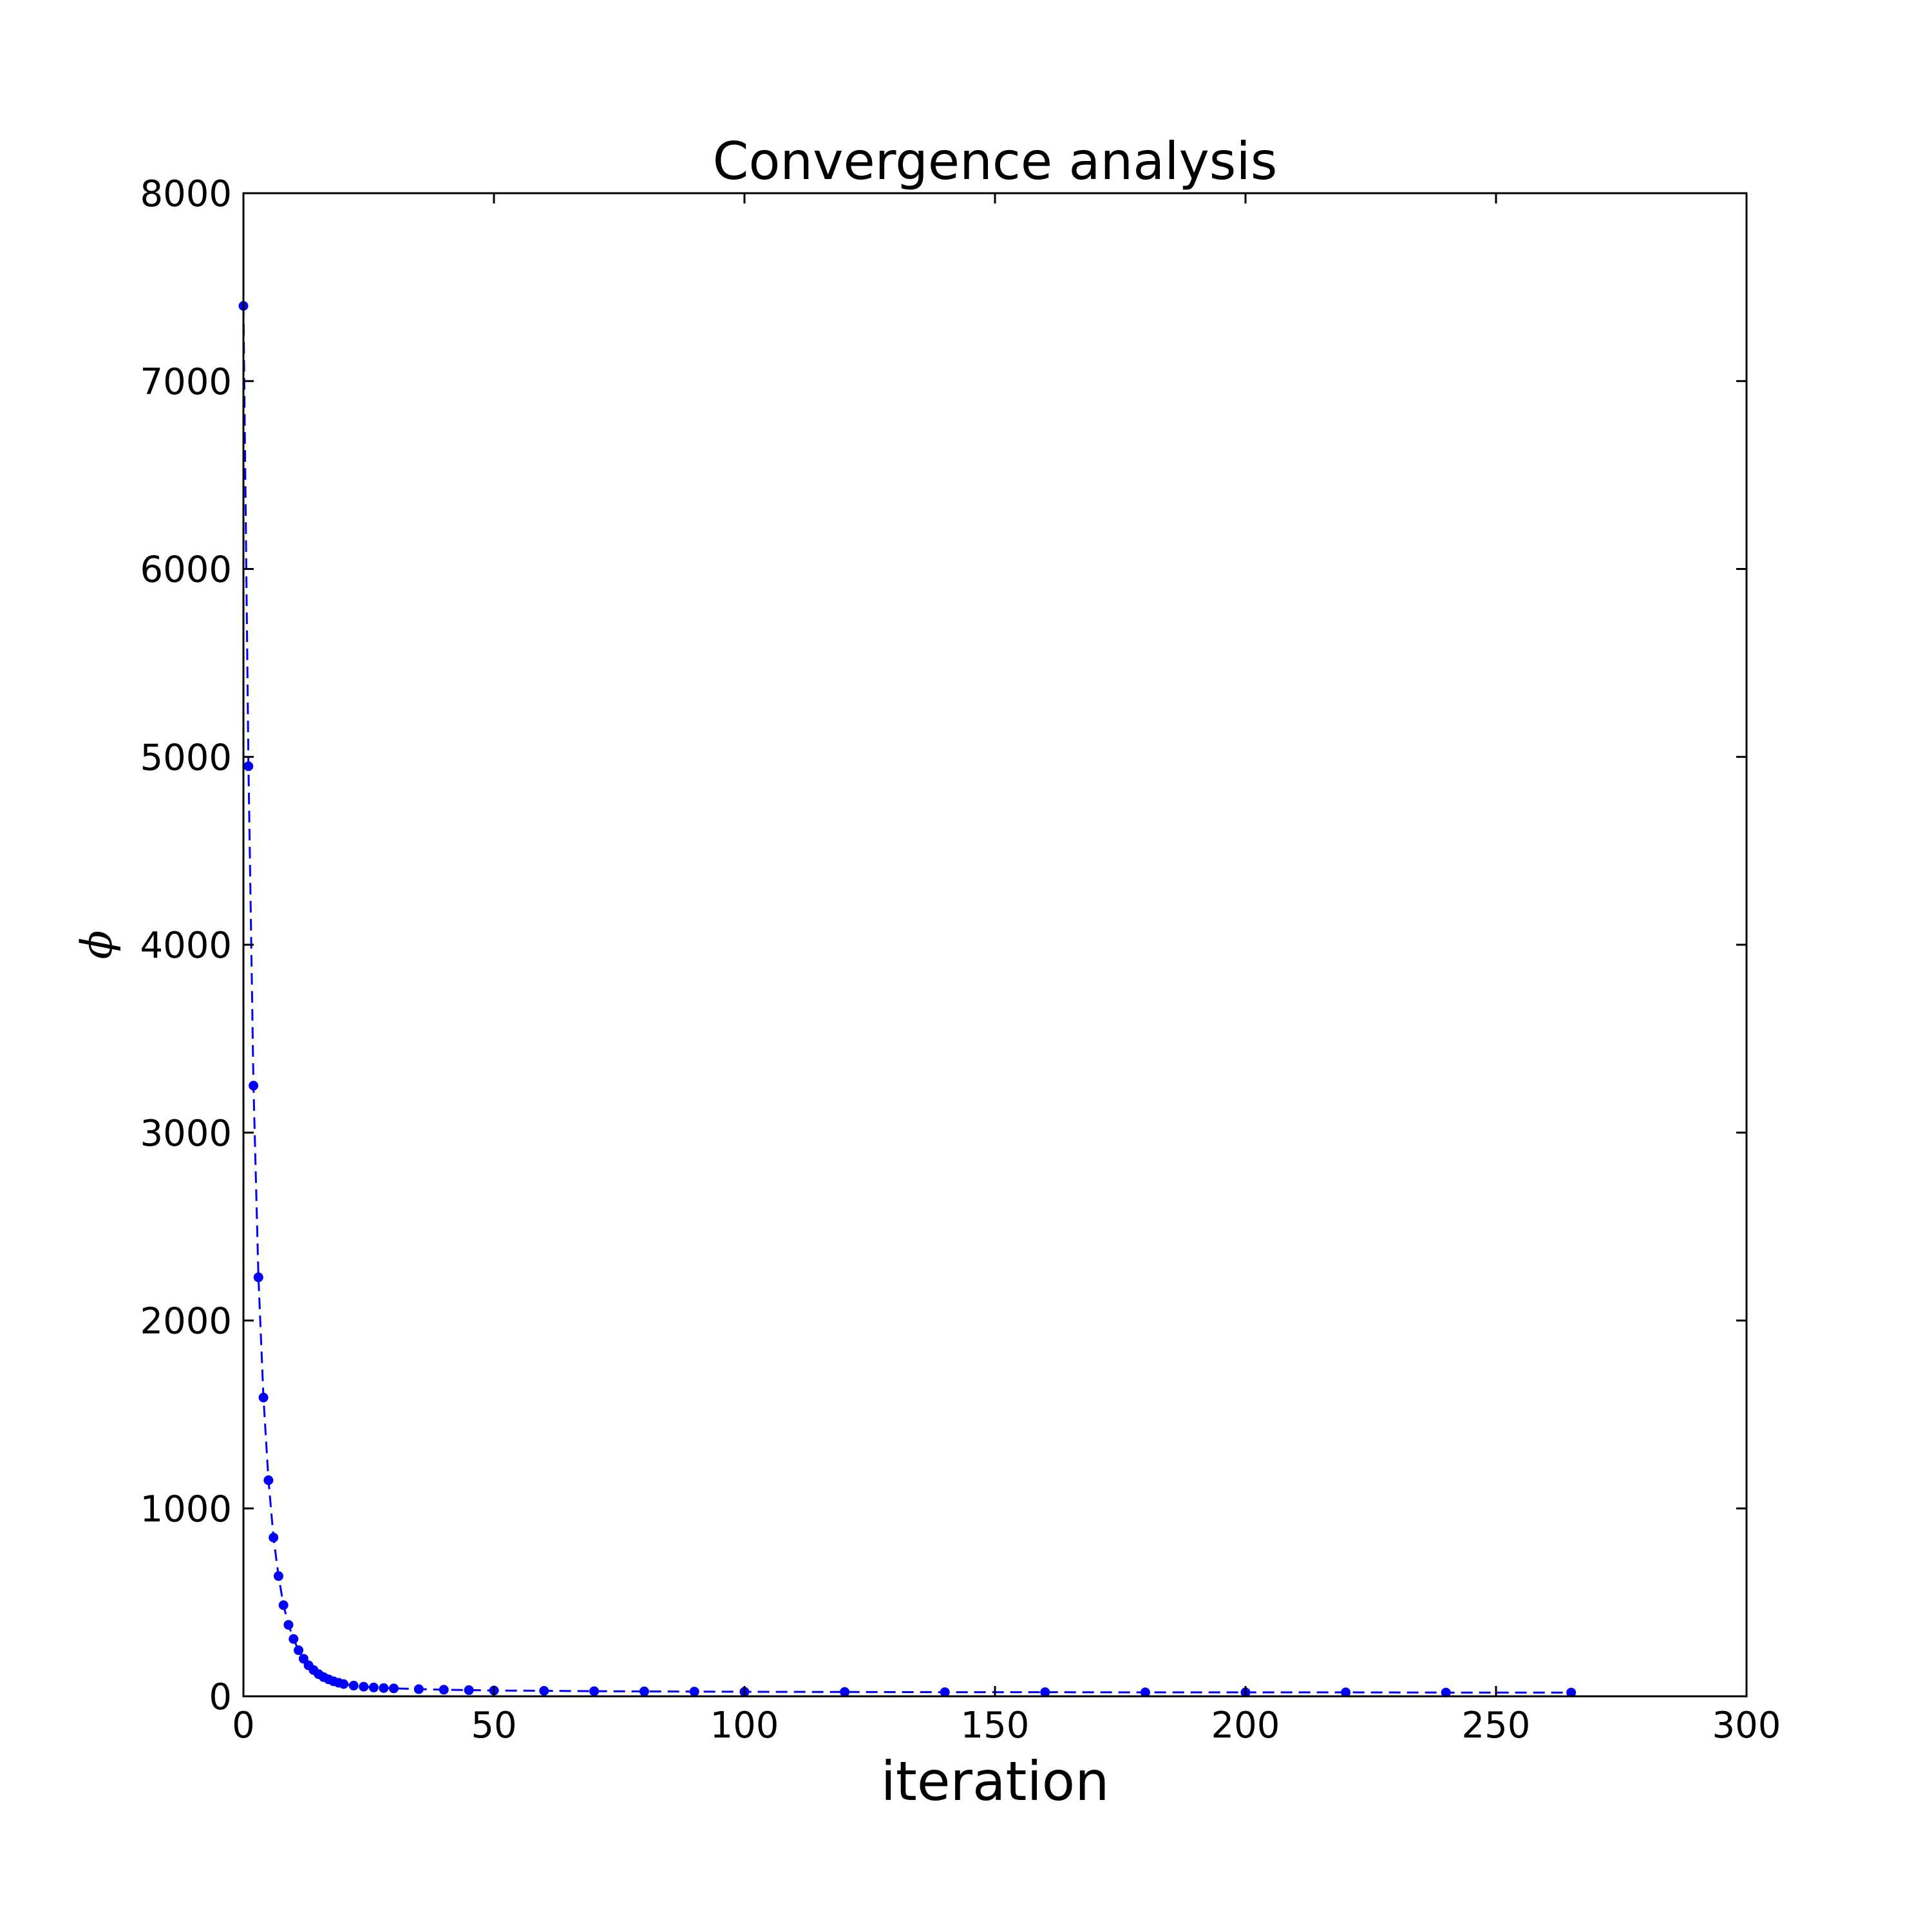 Image resolution: width=1932 pixels, height=1932 pixels. I want to click on y-tick-label-4: 4000, so click(186, 946).